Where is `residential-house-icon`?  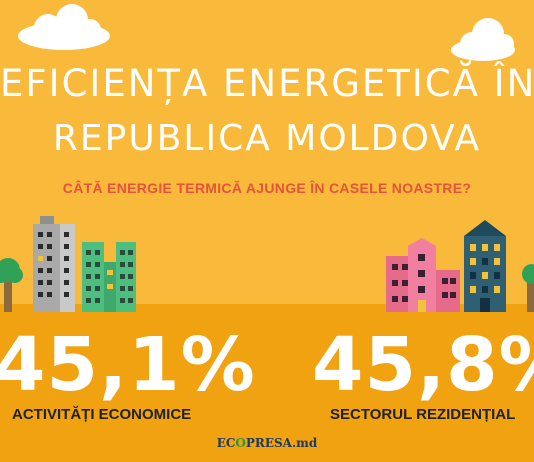 residential-house-icon is located at coordinates (423, 275).